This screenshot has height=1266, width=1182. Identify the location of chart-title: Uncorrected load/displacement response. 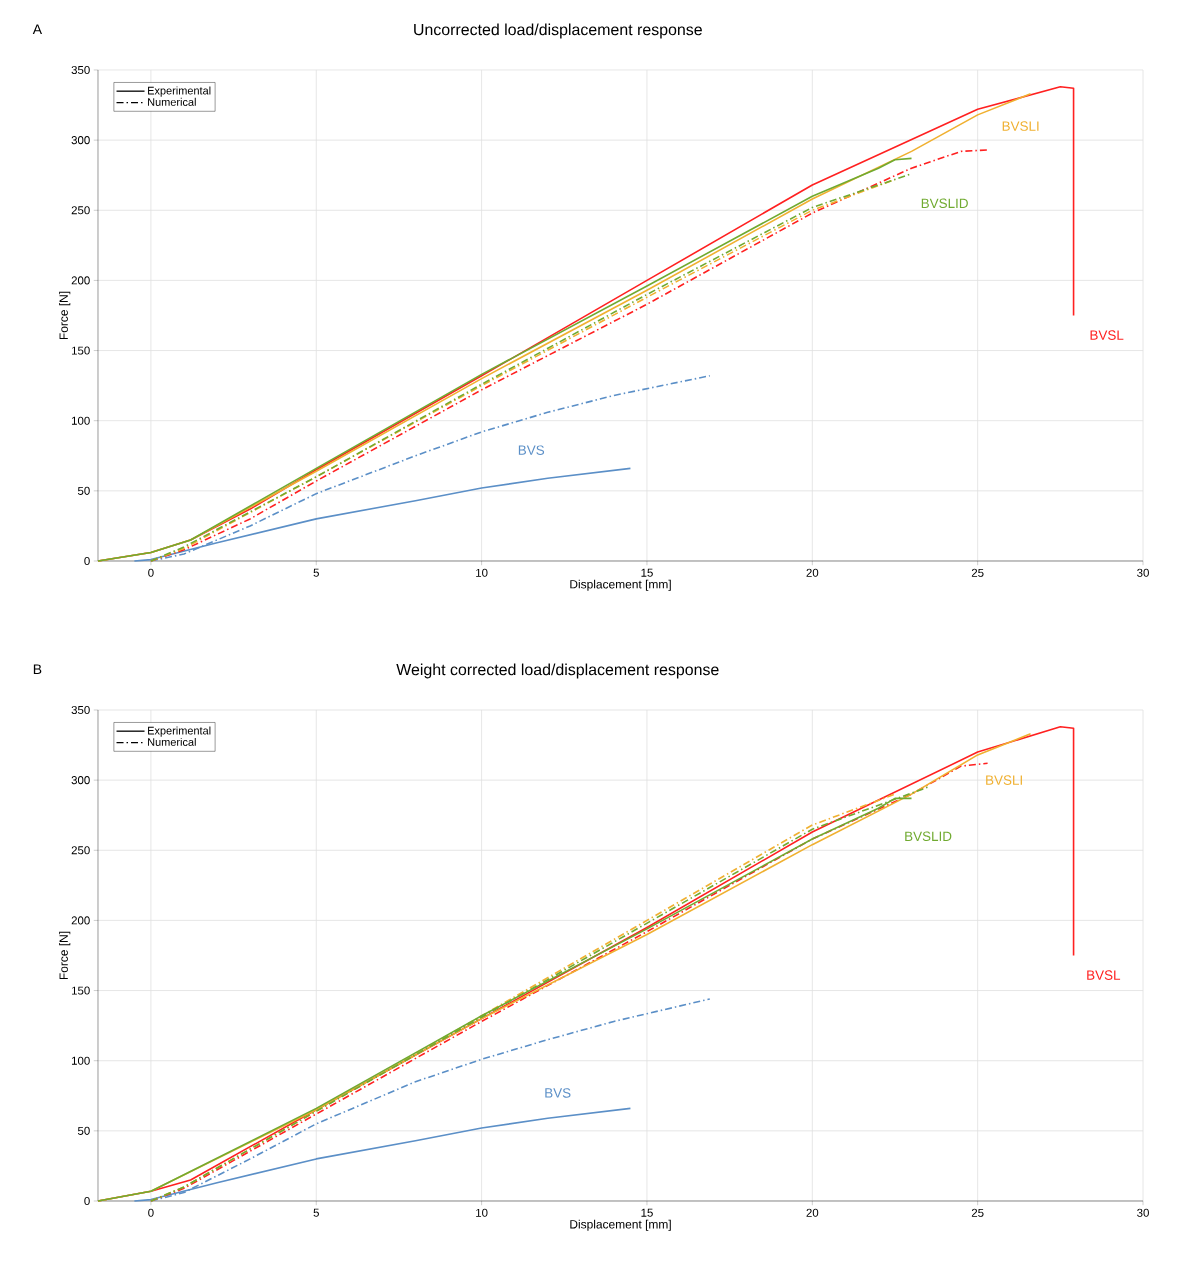
(558, 31).